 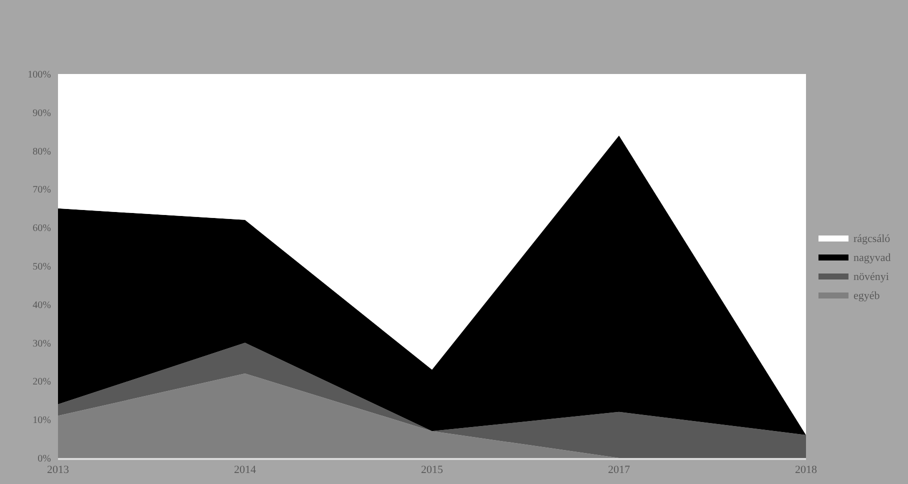 I want to click on y-tick-label: 60%, so click(x=41, y=228).